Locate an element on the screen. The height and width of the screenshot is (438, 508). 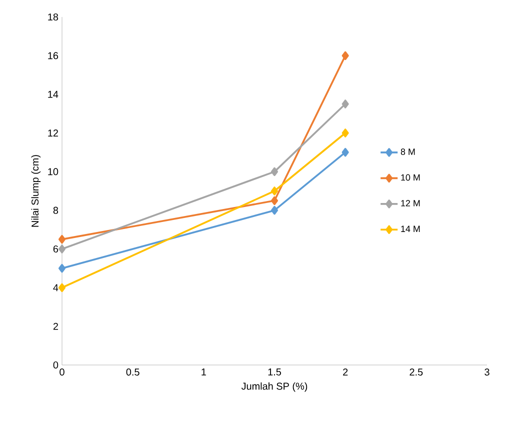
legend-label: 8 M is located at coordinates (407, 151).